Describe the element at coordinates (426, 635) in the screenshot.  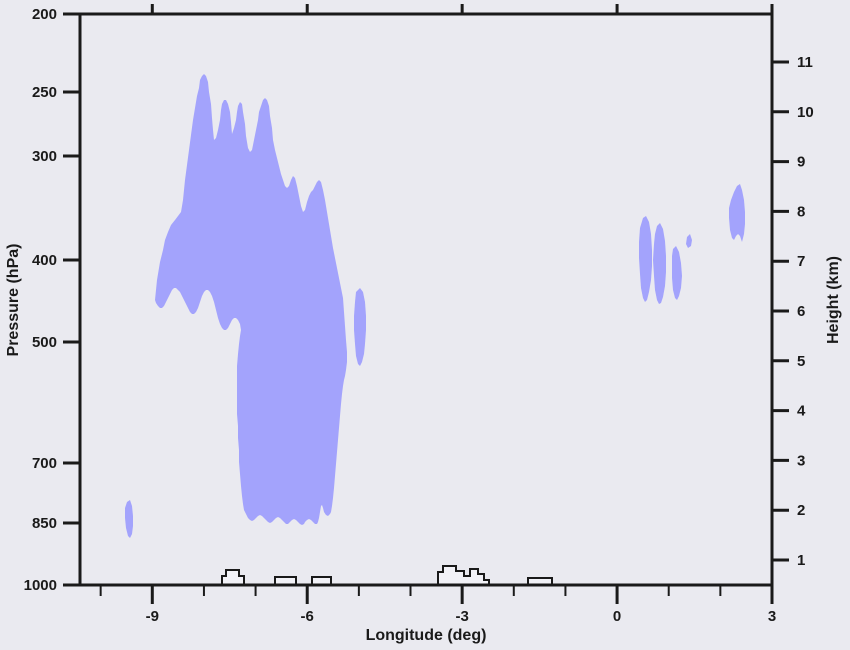
I see `bottom-axis-title: Longitude (deg)` at that location.